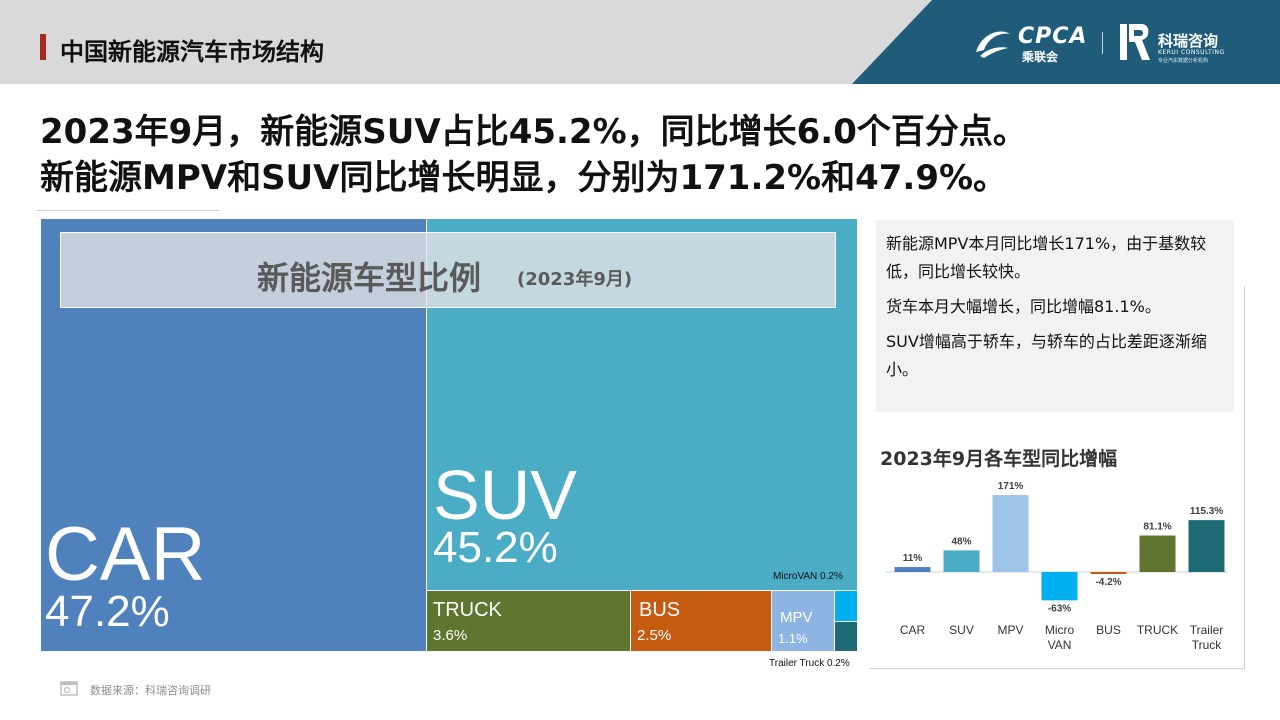  Describe the element at coordinates (701, 621) in the screenshot. I see `treemap-tile-bus: BUS 2.5%` at that location.